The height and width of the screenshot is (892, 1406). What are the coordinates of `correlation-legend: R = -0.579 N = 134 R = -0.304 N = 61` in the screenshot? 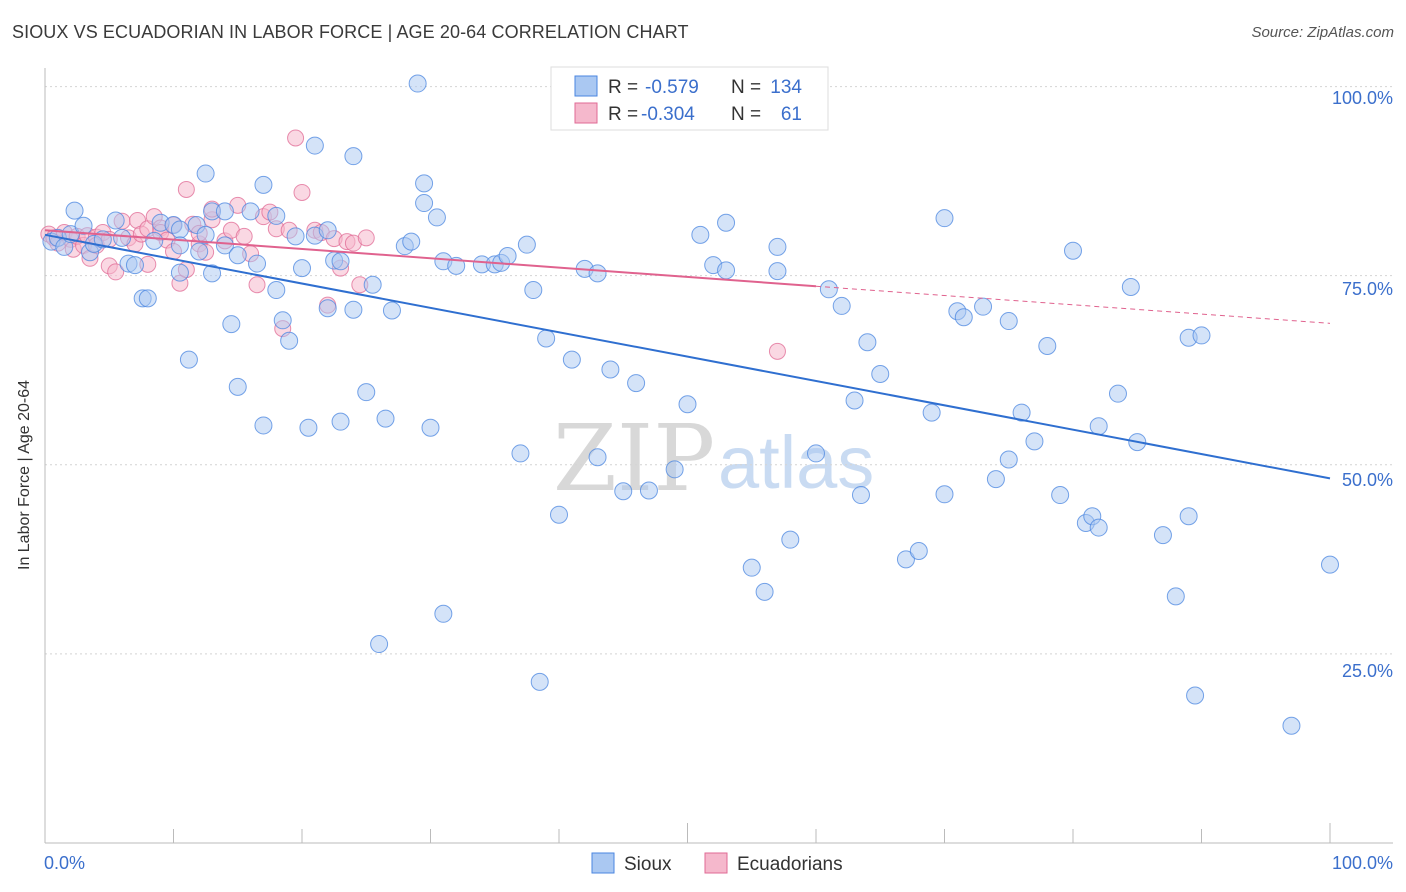 It's located at (689, 98).